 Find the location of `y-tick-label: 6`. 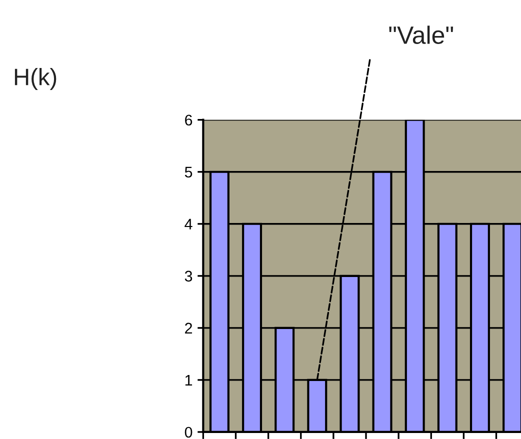

y-tick-label: 6 is located at coordinates (188, 120).